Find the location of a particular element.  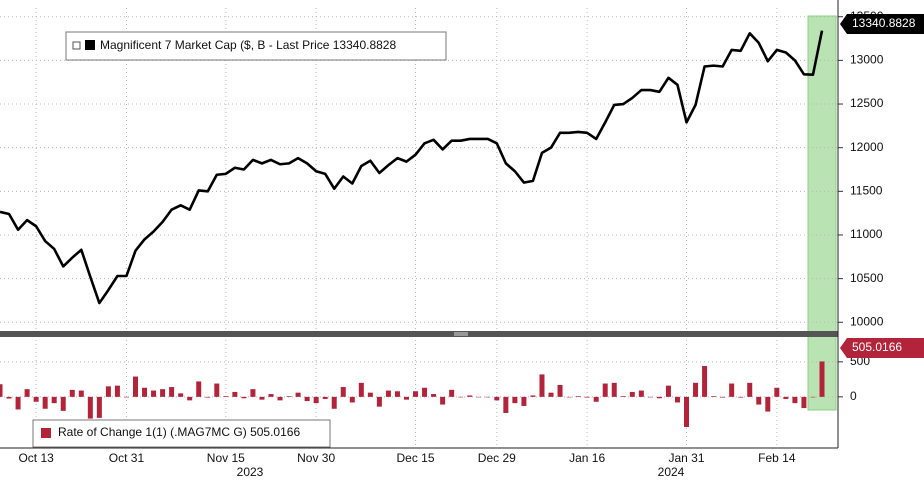

last-price-label: 505.0166 is located at coordinates (877, 347).